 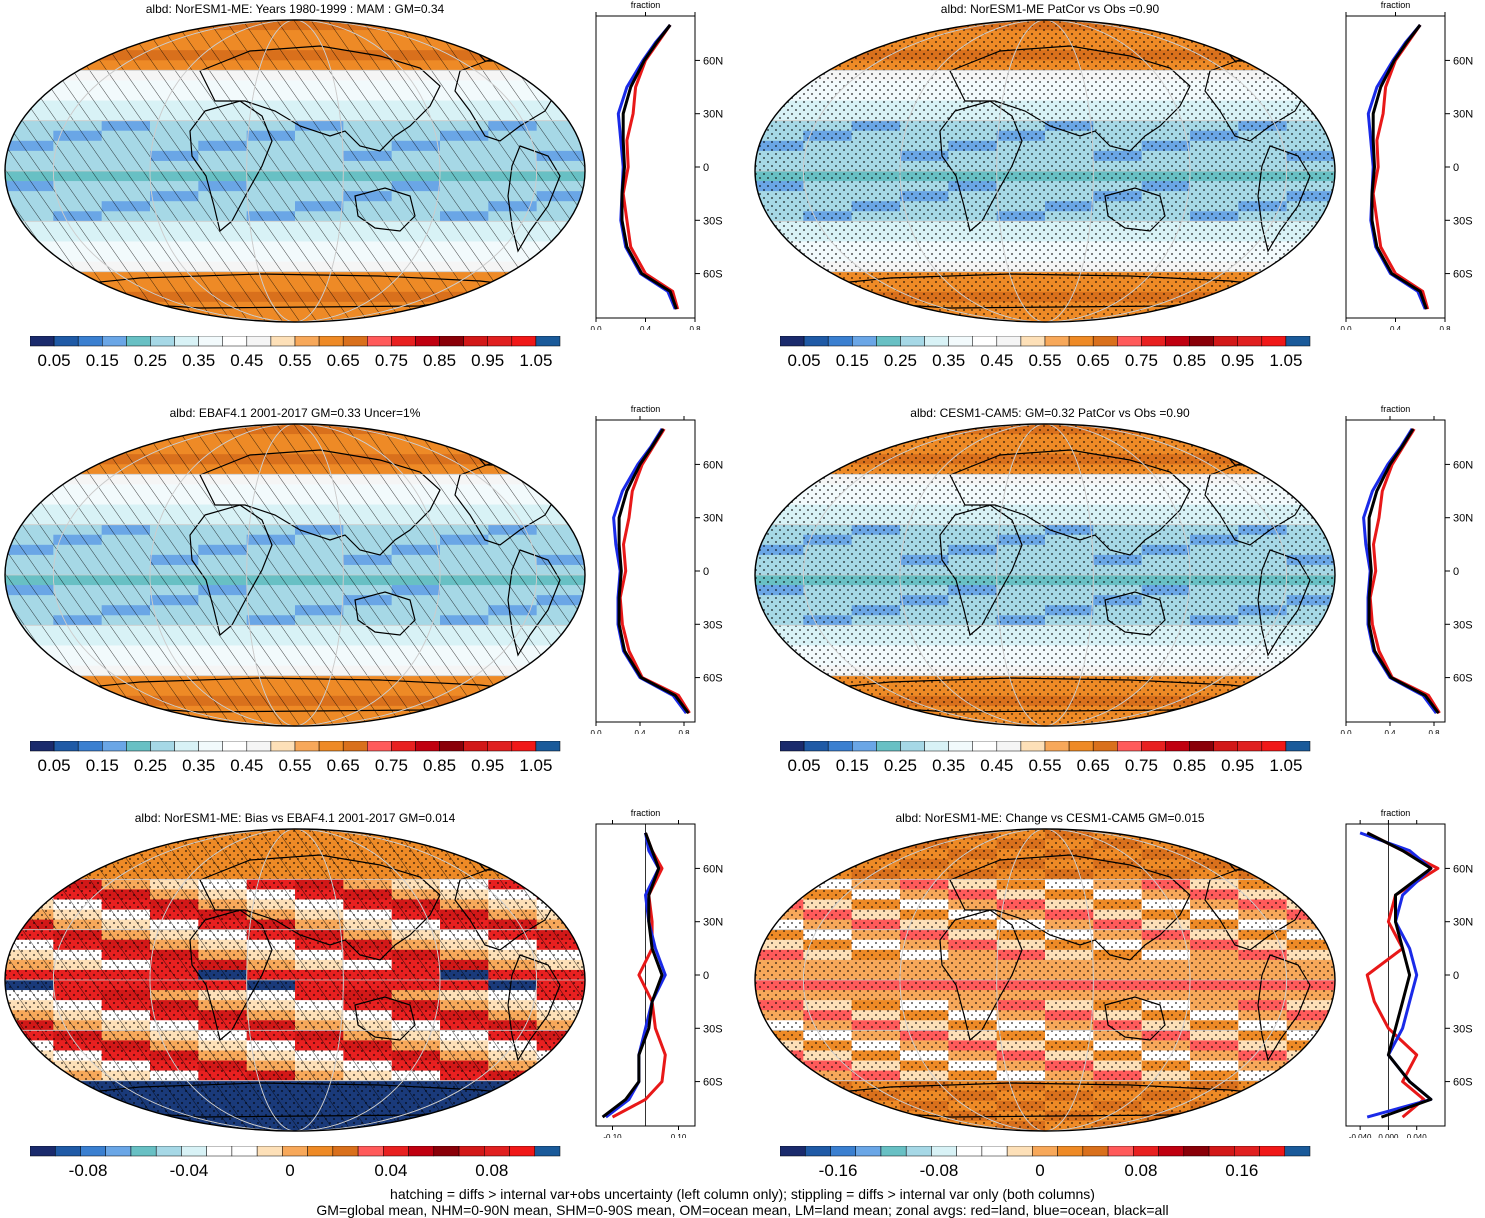 What do you see at coordinates (646, 327) in the screenshot?
I see `x-tick-label: 0.4` at bounding box center [646, 327].